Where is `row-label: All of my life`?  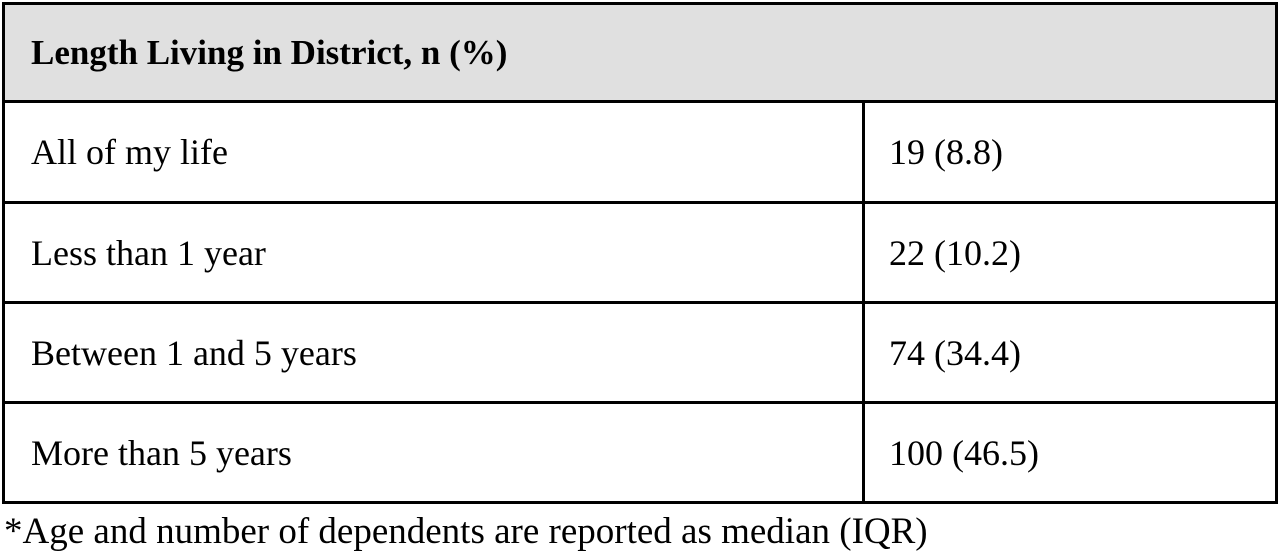
row-label: All of my life is located at coordinates (435, 152).